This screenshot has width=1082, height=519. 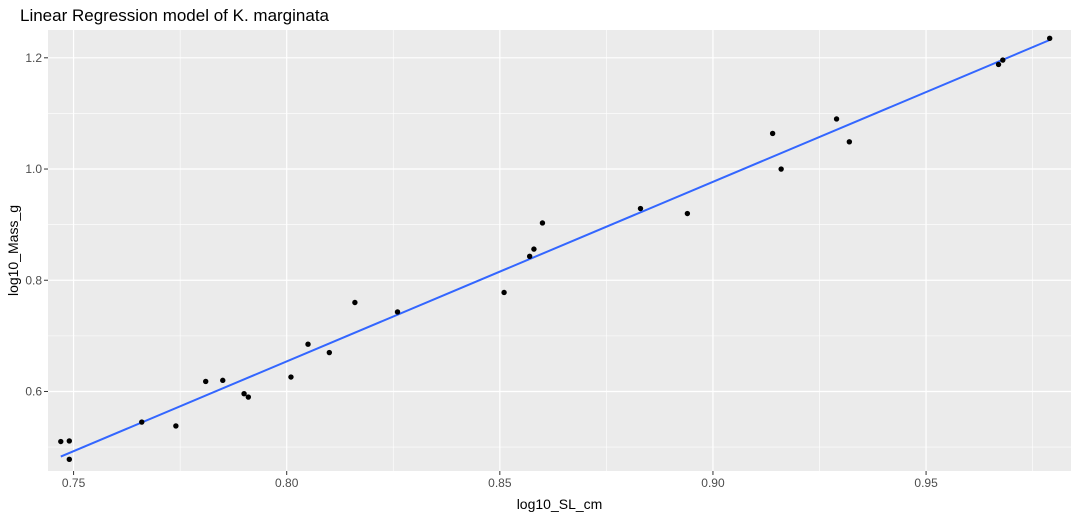 I want to click on x-tick-label: 0.90, so click(x=713, y=483).